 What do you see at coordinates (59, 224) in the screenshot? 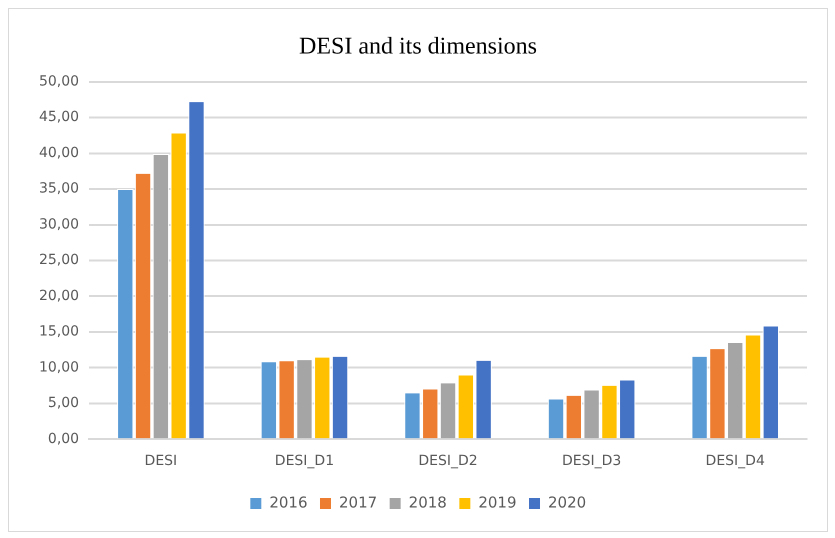
I see `y-tick-label: 30,00` at bounding box center [59, 224].